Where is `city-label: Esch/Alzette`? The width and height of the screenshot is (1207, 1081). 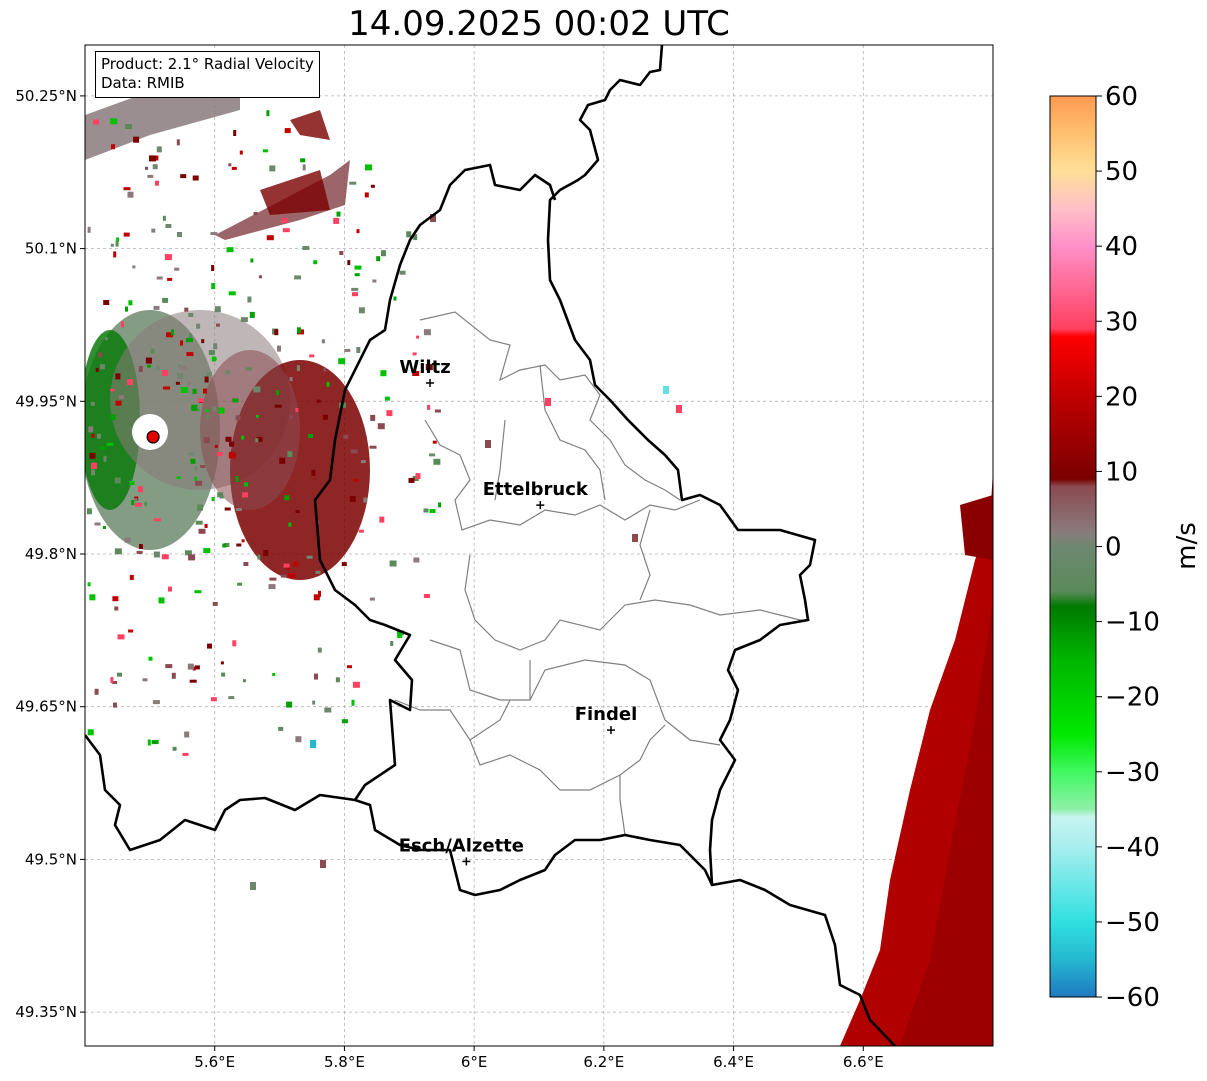 city-label: Esch/Alzette is located at coordinates (461, 845).